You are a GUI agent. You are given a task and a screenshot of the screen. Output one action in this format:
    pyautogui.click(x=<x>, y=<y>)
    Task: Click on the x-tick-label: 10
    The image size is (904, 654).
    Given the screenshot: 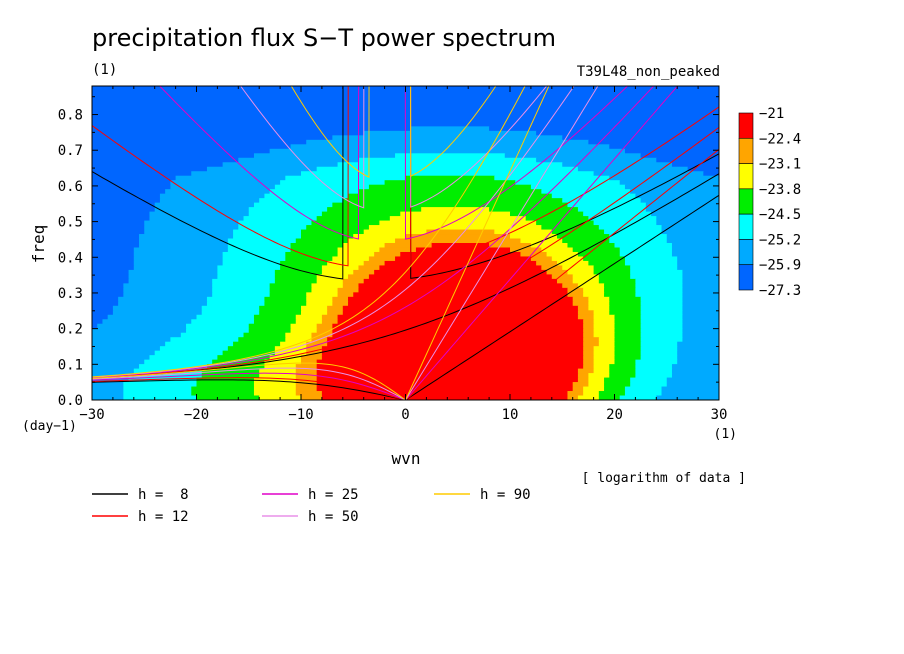 What is the action you would take?
    pyautogui.click(x=510, y=415)
    